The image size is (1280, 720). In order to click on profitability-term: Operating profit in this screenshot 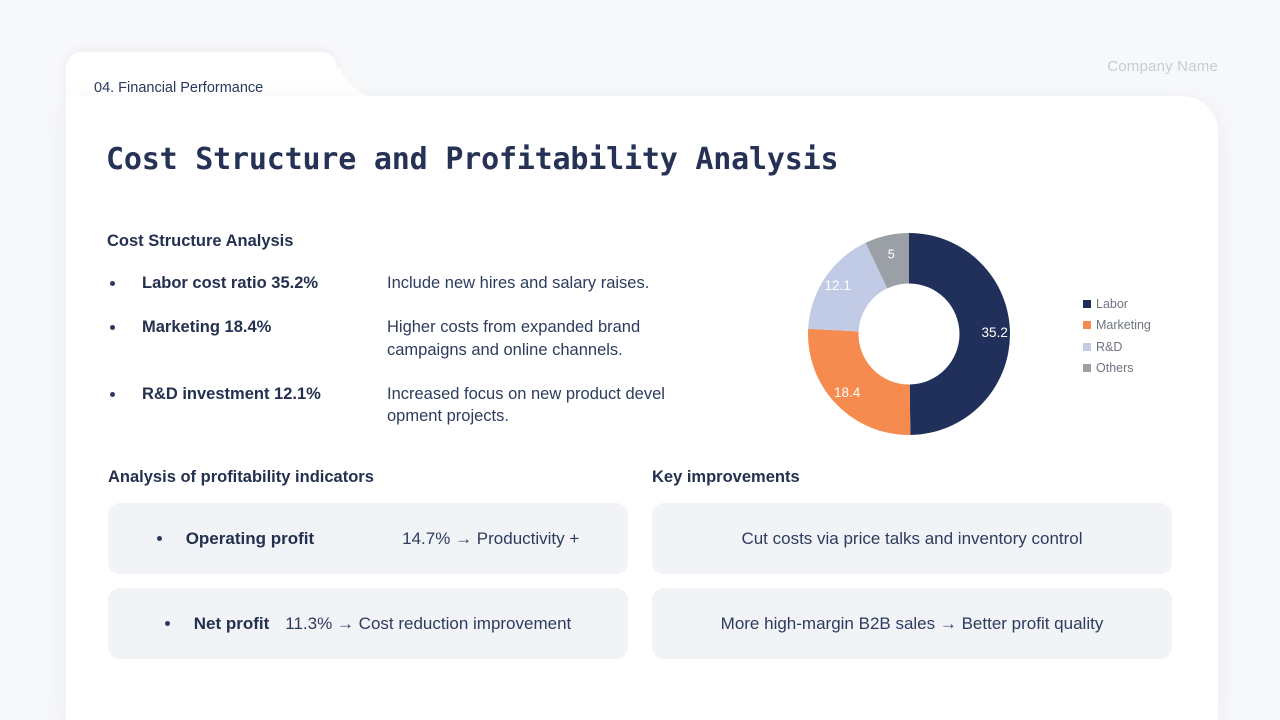, I will do `click(250, 538)`.